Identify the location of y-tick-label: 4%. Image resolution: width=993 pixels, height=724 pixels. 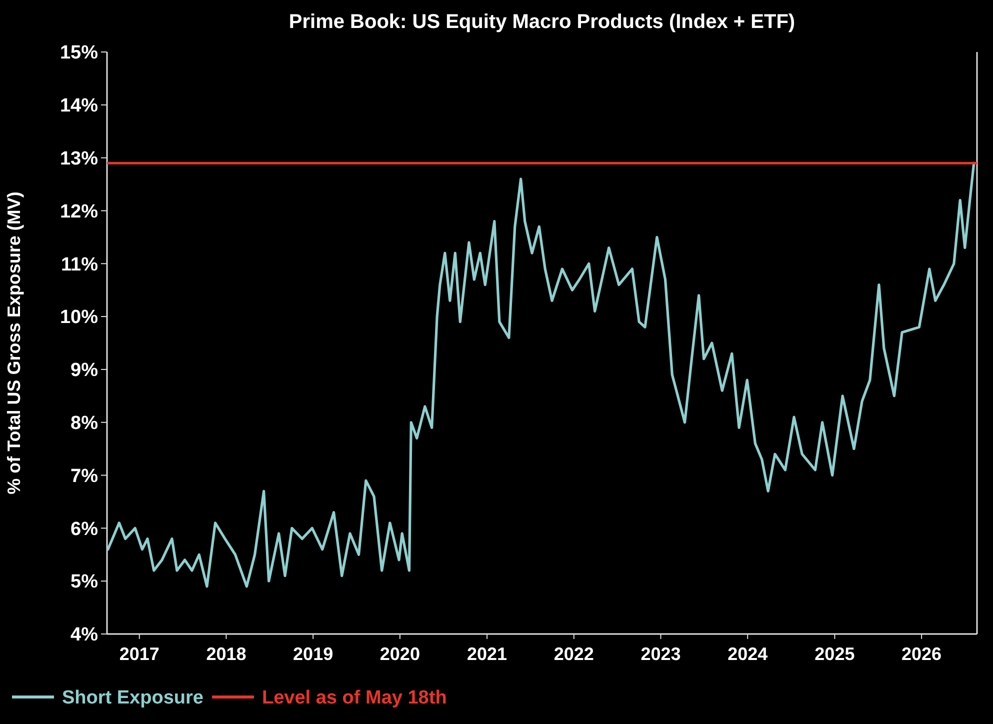
(84, 635).